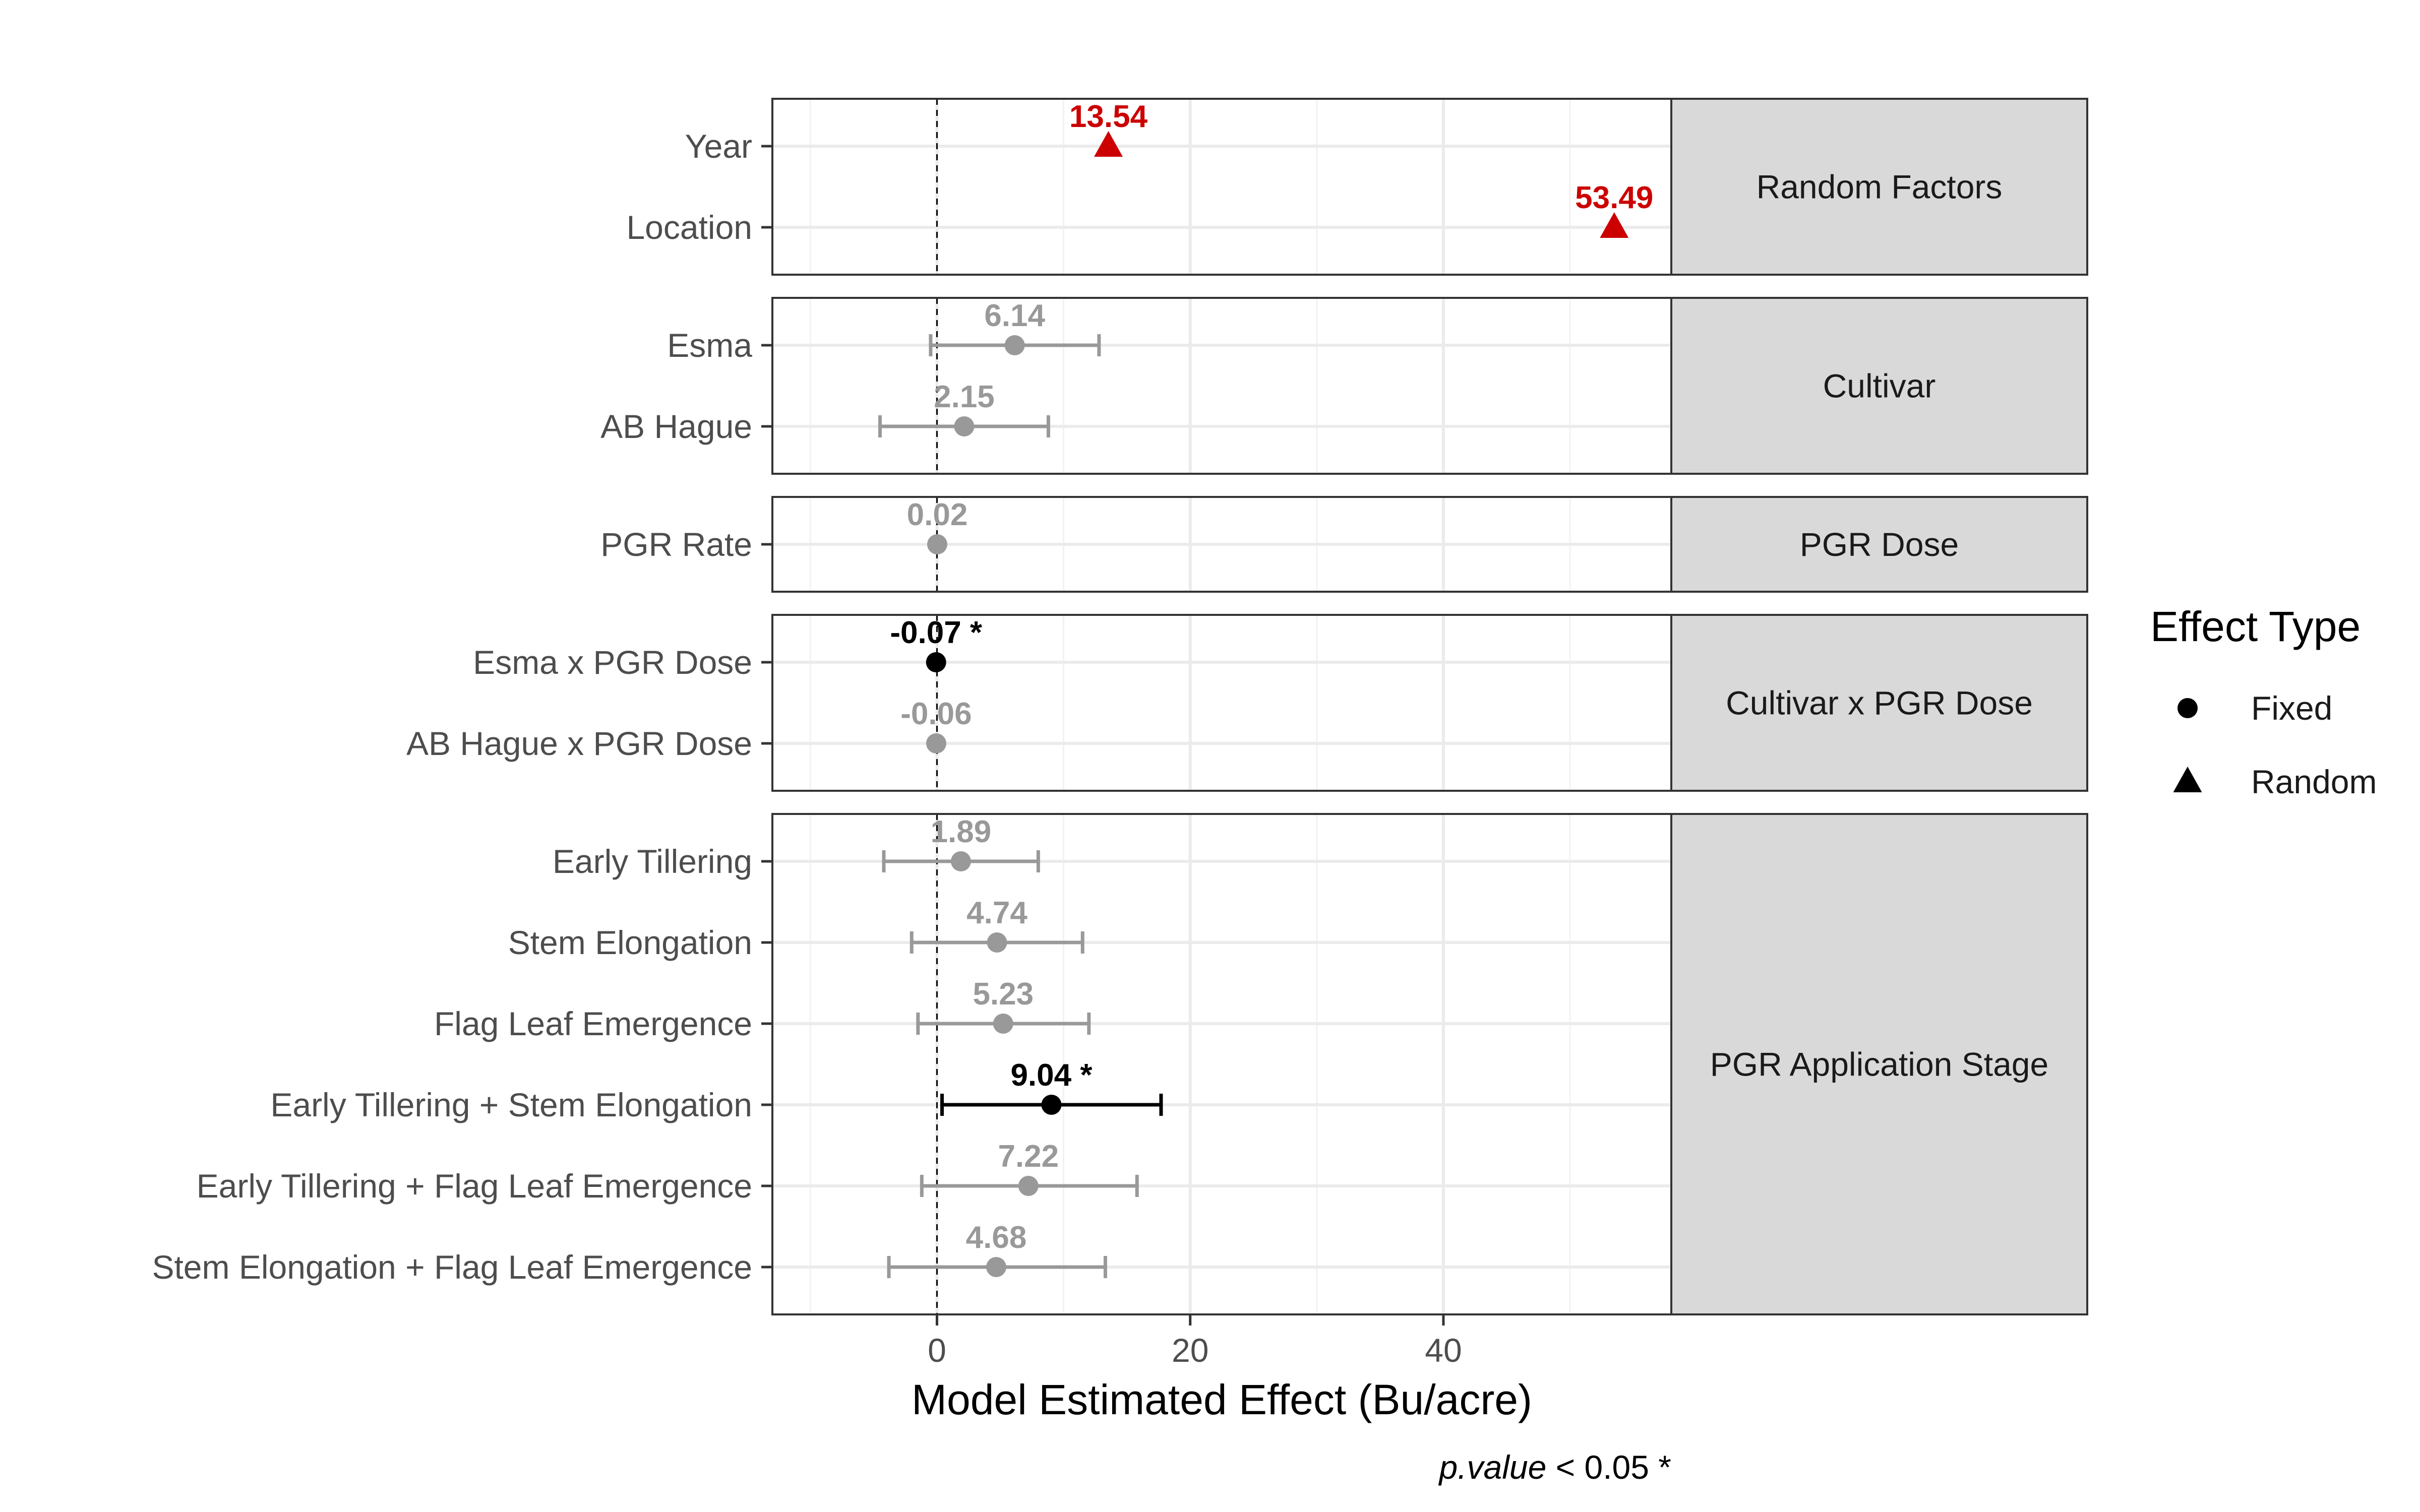 The width and height of the screenshot is (2420, 1512). Describe the element at coordinates (1492, 1467) in the screenshot. I see `caption-italic: p.value` at that location.